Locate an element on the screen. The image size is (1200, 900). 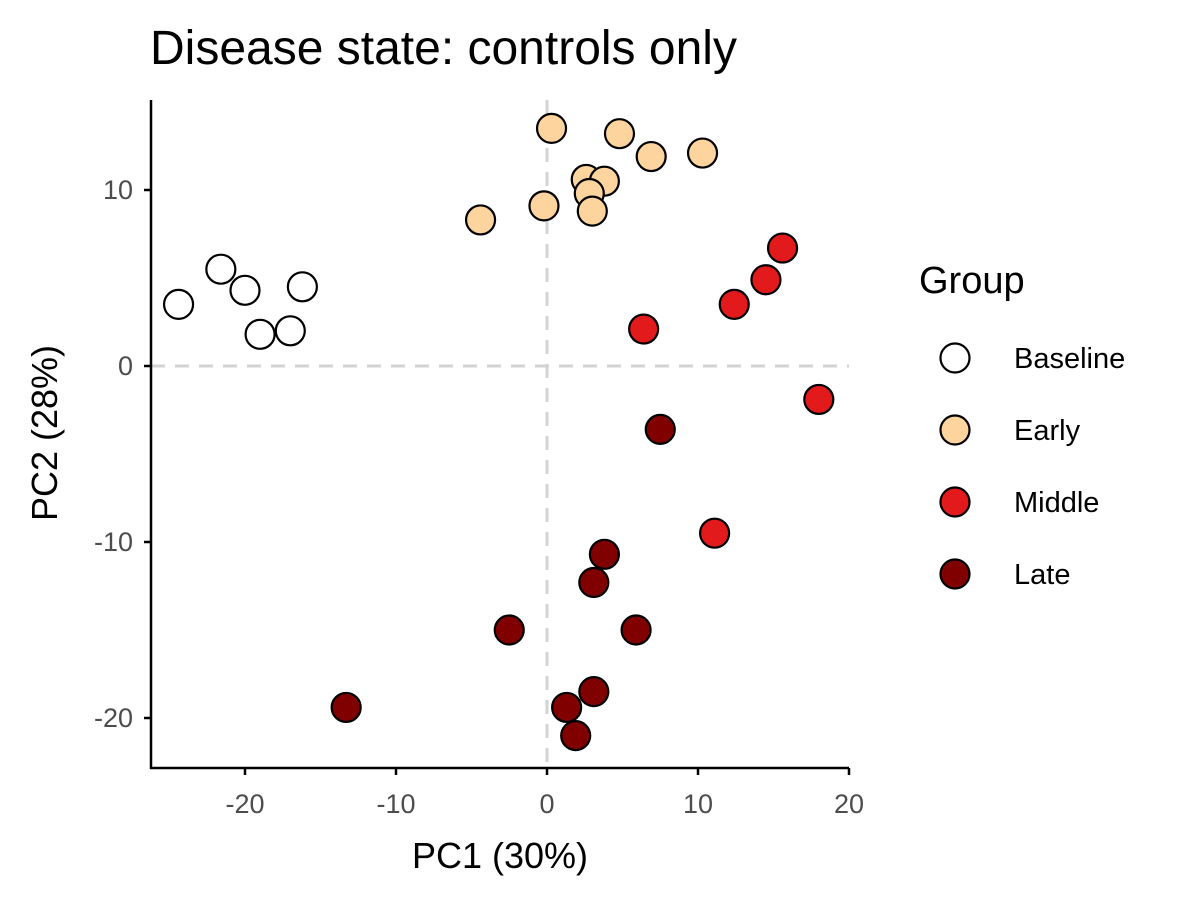
x-tick-label: 0 is located at coordinates (546, 804).